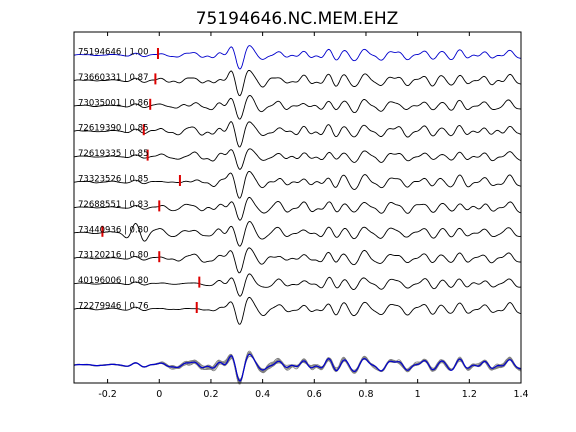  I want to click on trace-event-id: 75194646, so click(99, 53).